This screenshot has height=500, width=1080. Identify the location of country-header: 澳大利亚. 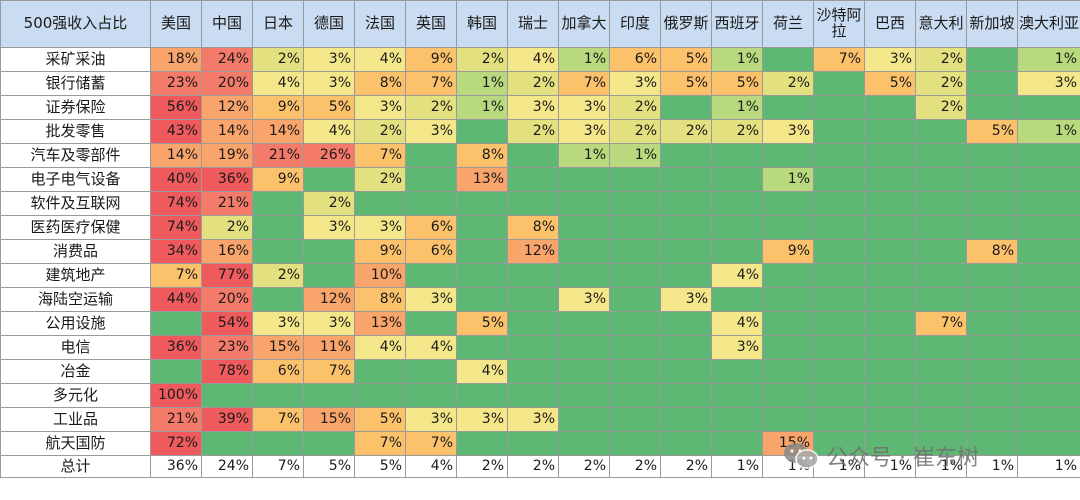
(1048, 24).